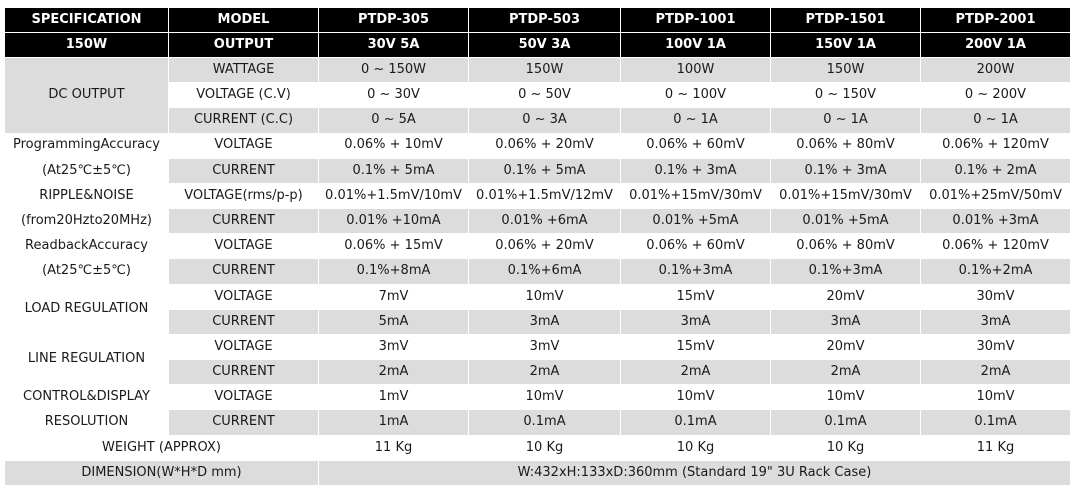 This screenshot has width=1074, height=492. What do you see at coordinates (995, 347) in the screenshot?
I see `table-cell: 30mV` at bounding box center [995, 347].